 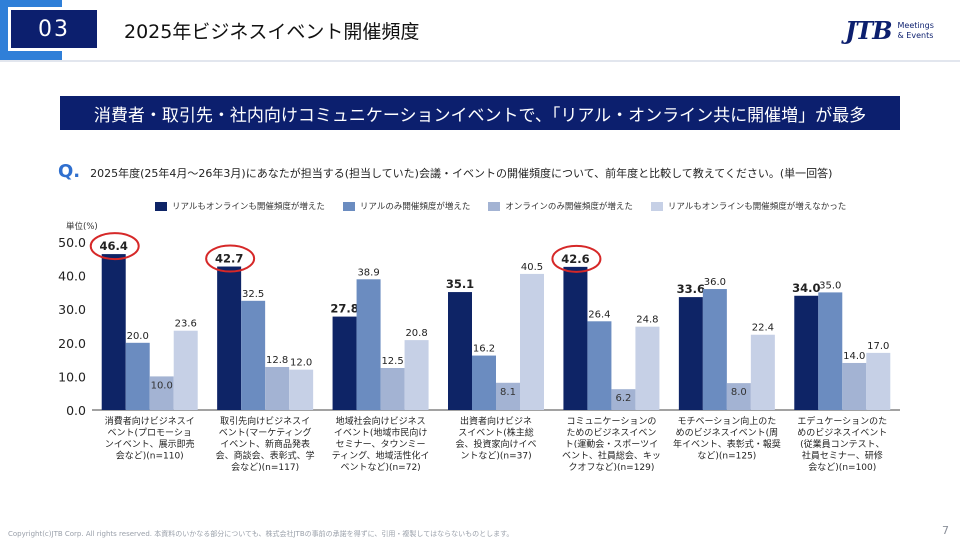 I want to click on category-label-line: 会など)(n=100), so click(x=842, y=467).